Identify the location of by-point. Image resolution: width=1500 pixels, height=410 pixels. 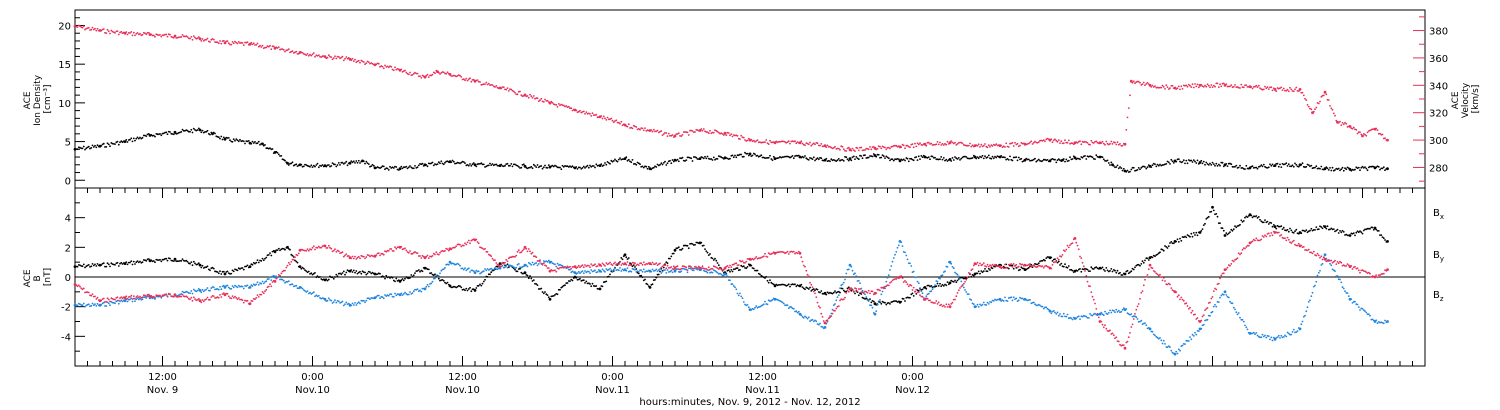
(1225, 292).